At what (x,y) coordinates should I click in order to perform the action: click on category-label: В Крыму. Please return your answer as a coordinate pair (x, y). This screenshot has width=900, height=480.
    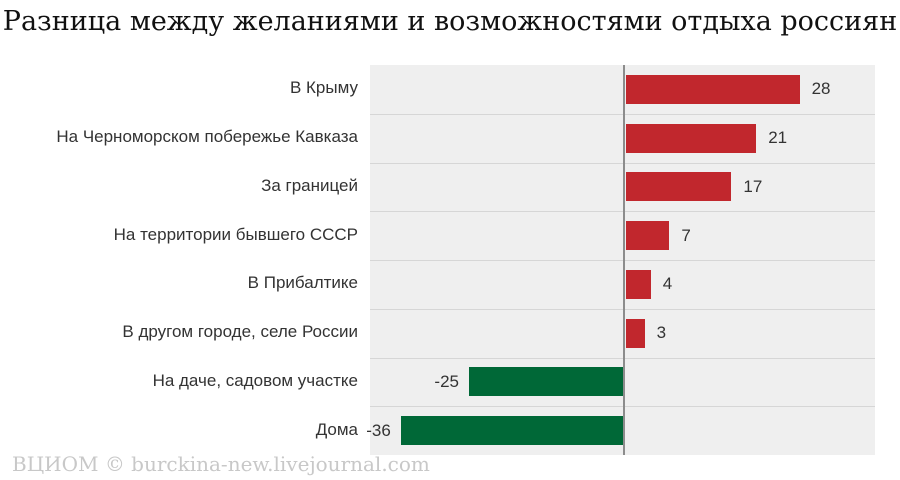
    Looking at the image, I should click on (323, 87).